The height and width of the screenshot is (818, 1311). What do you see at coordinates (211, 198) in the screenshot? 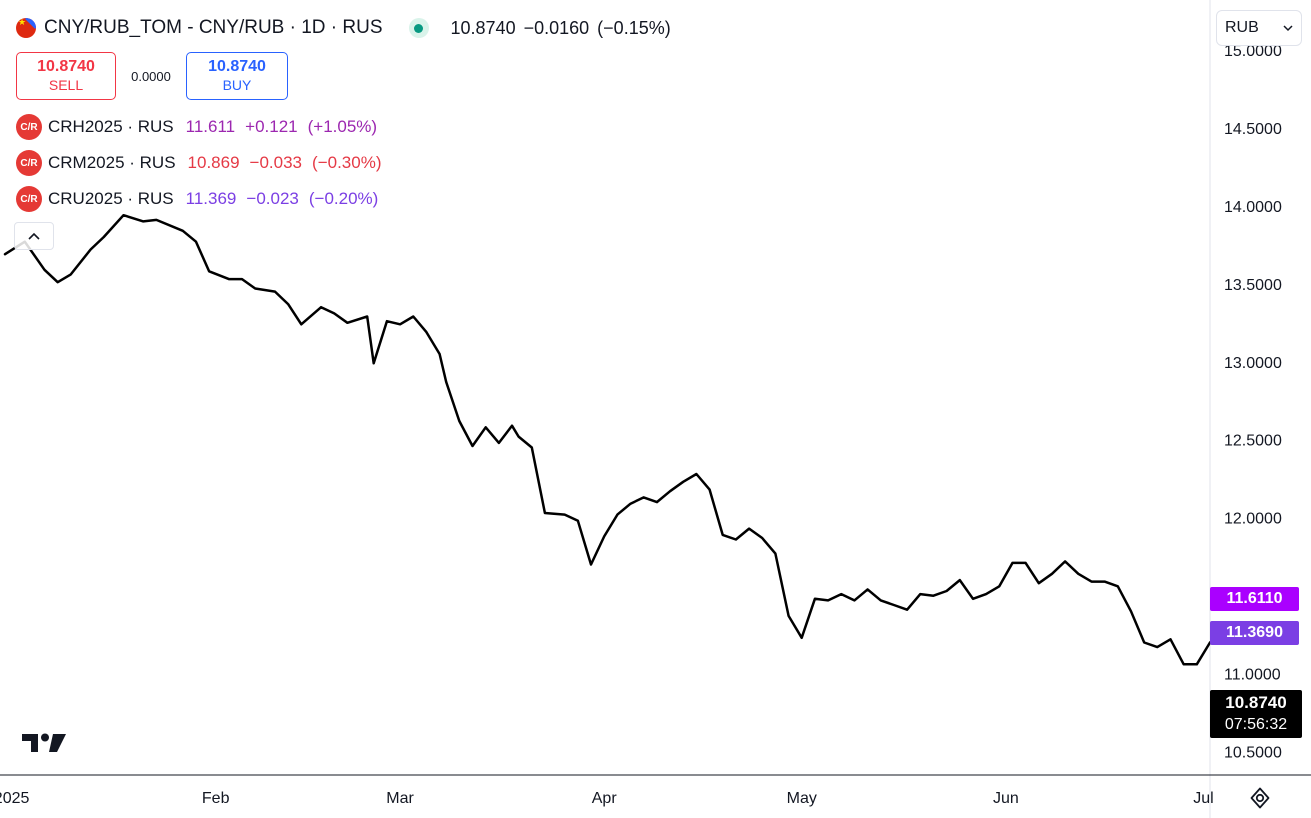
I see `legend-value: 11.369` at bounding box center [211, 198].